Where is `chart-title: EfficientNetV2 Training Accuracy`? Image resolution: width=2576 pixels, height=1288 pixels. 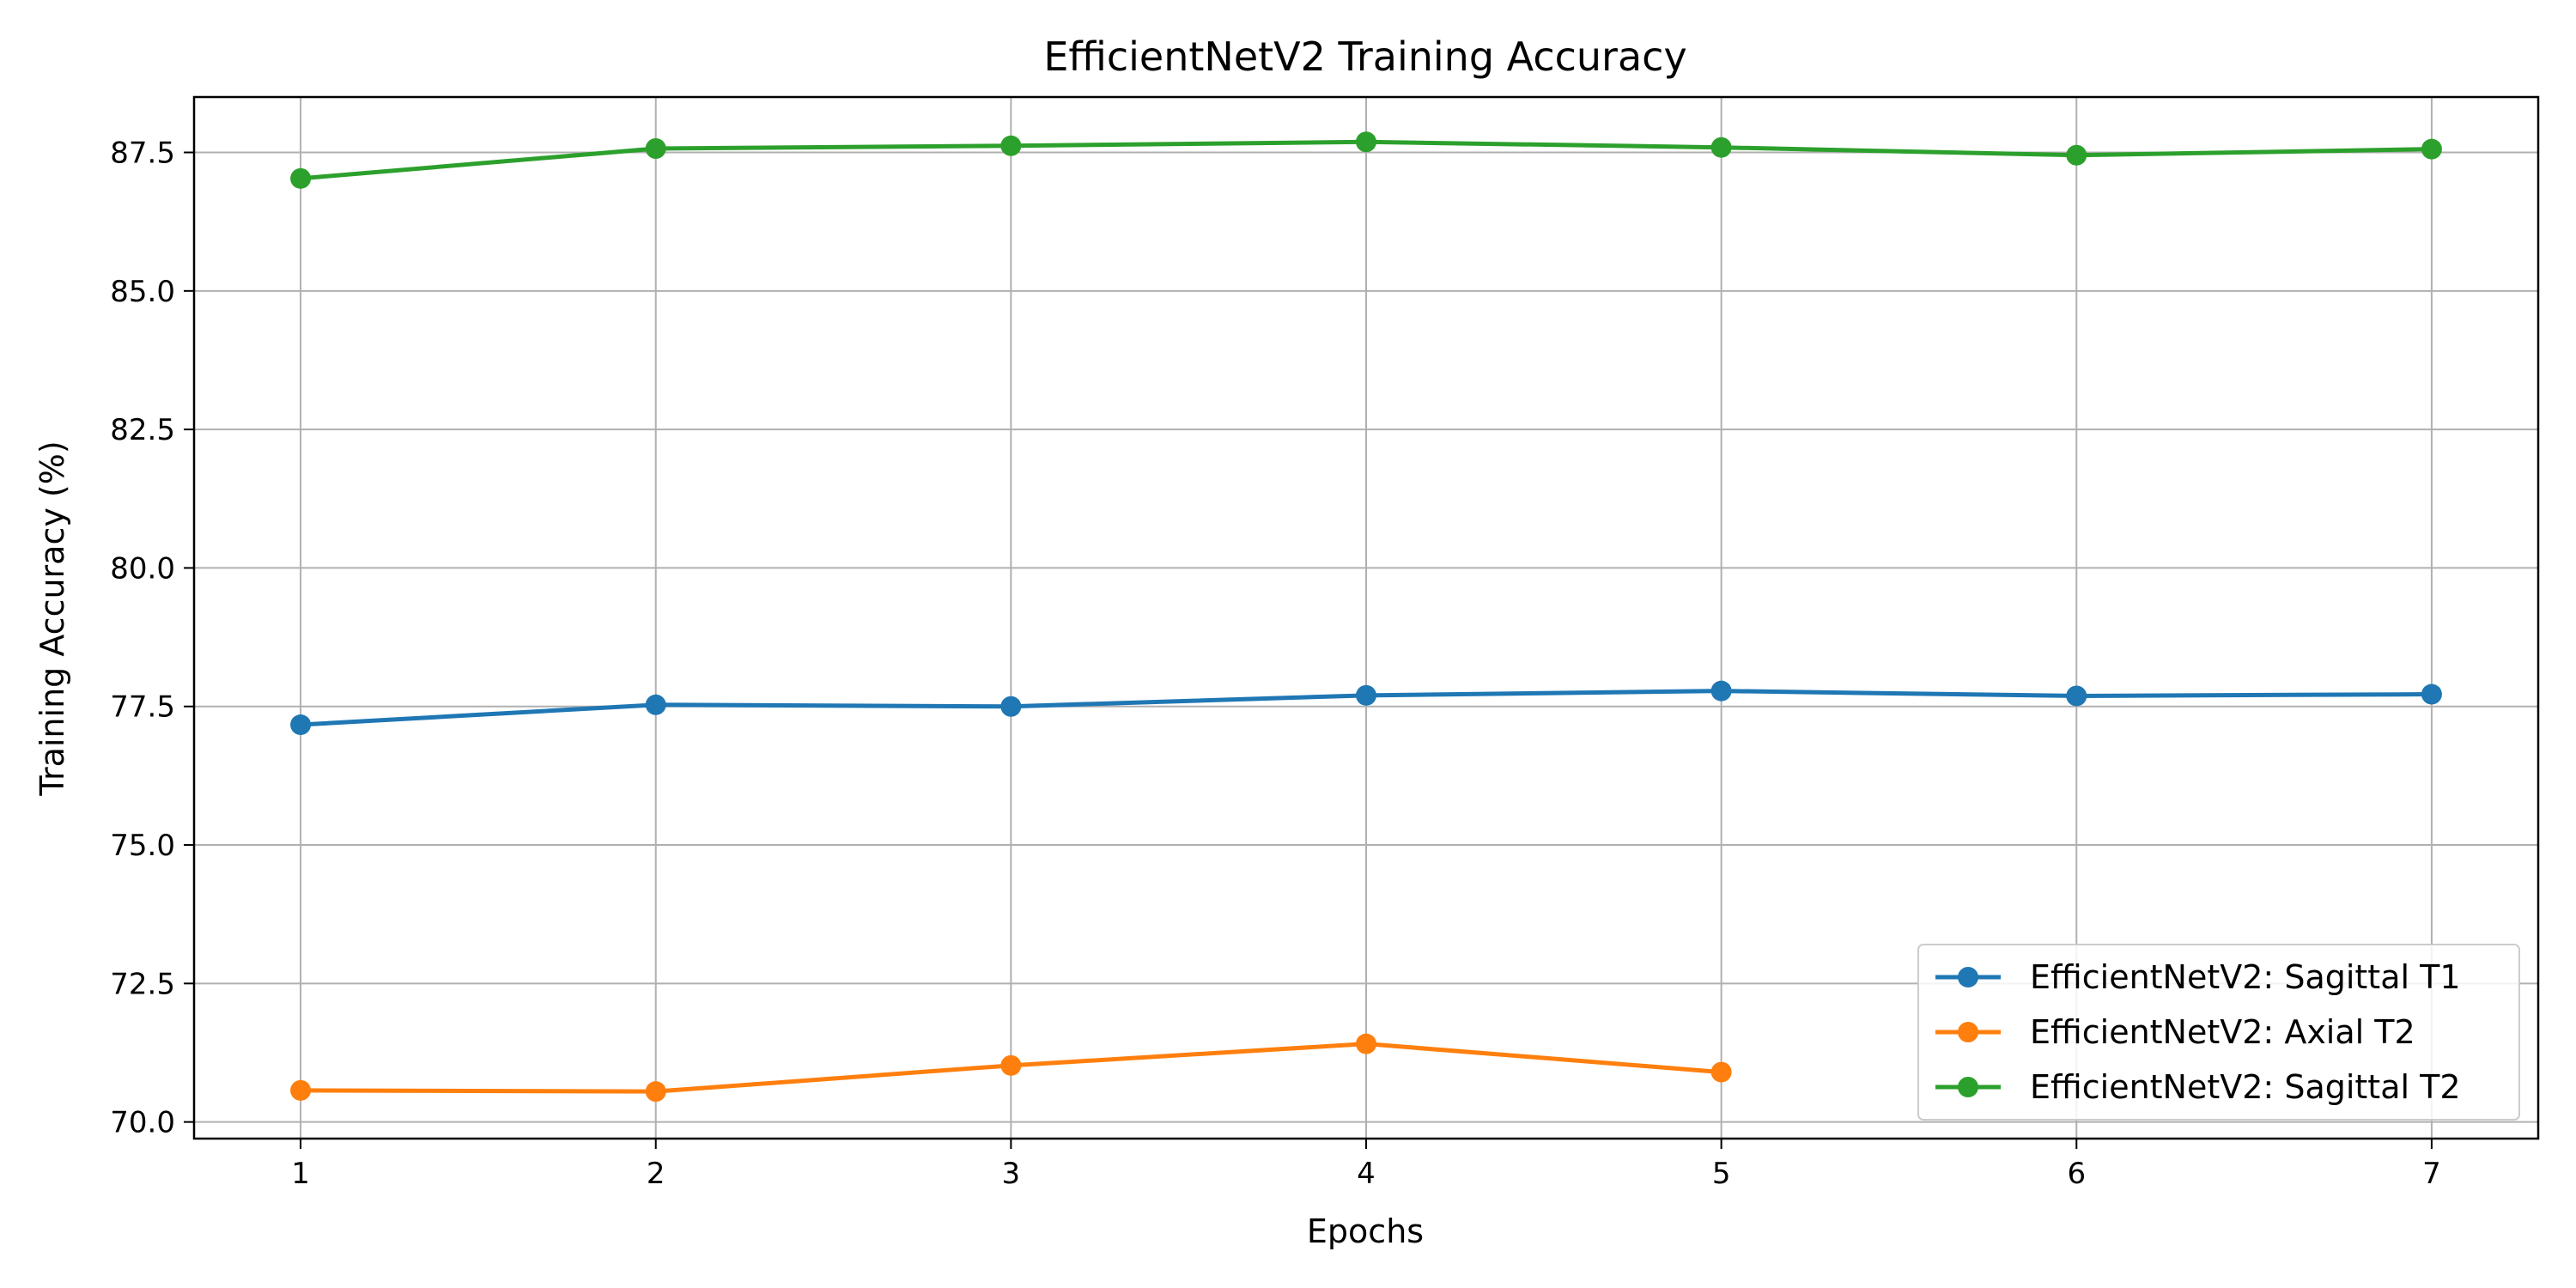
chart-title: EfficientNetV2 Training Accuracy is located at coordinates (1364, 56).